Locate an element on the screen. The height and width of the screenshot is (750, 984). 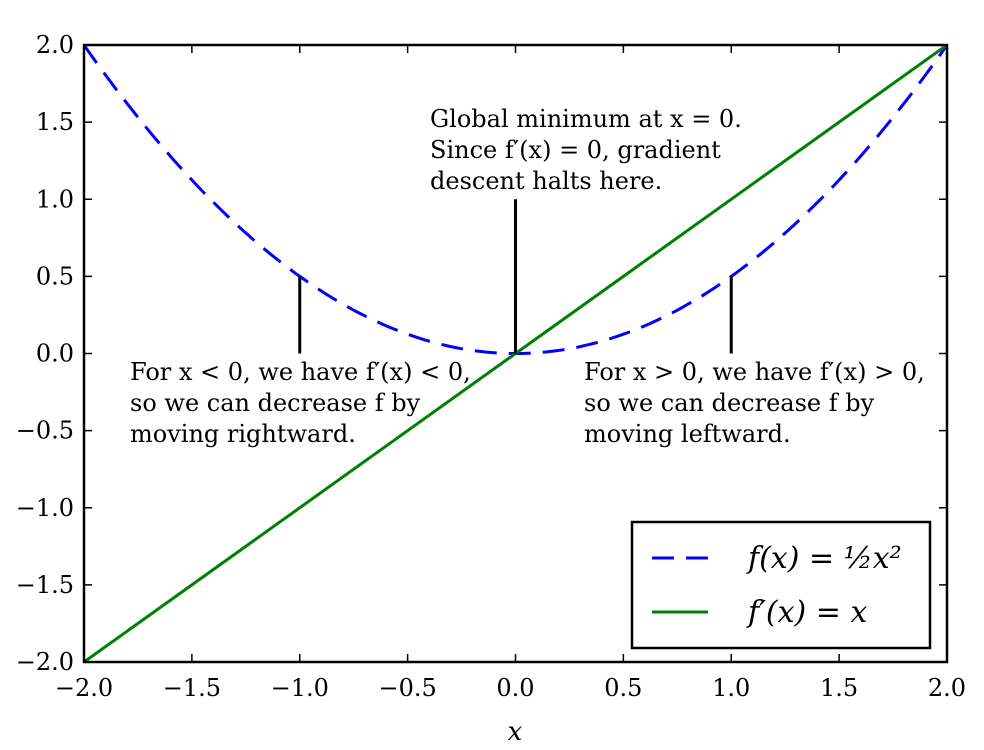
annotation-line: Global minimum at x = 0. is located at coordinates (586, 119).